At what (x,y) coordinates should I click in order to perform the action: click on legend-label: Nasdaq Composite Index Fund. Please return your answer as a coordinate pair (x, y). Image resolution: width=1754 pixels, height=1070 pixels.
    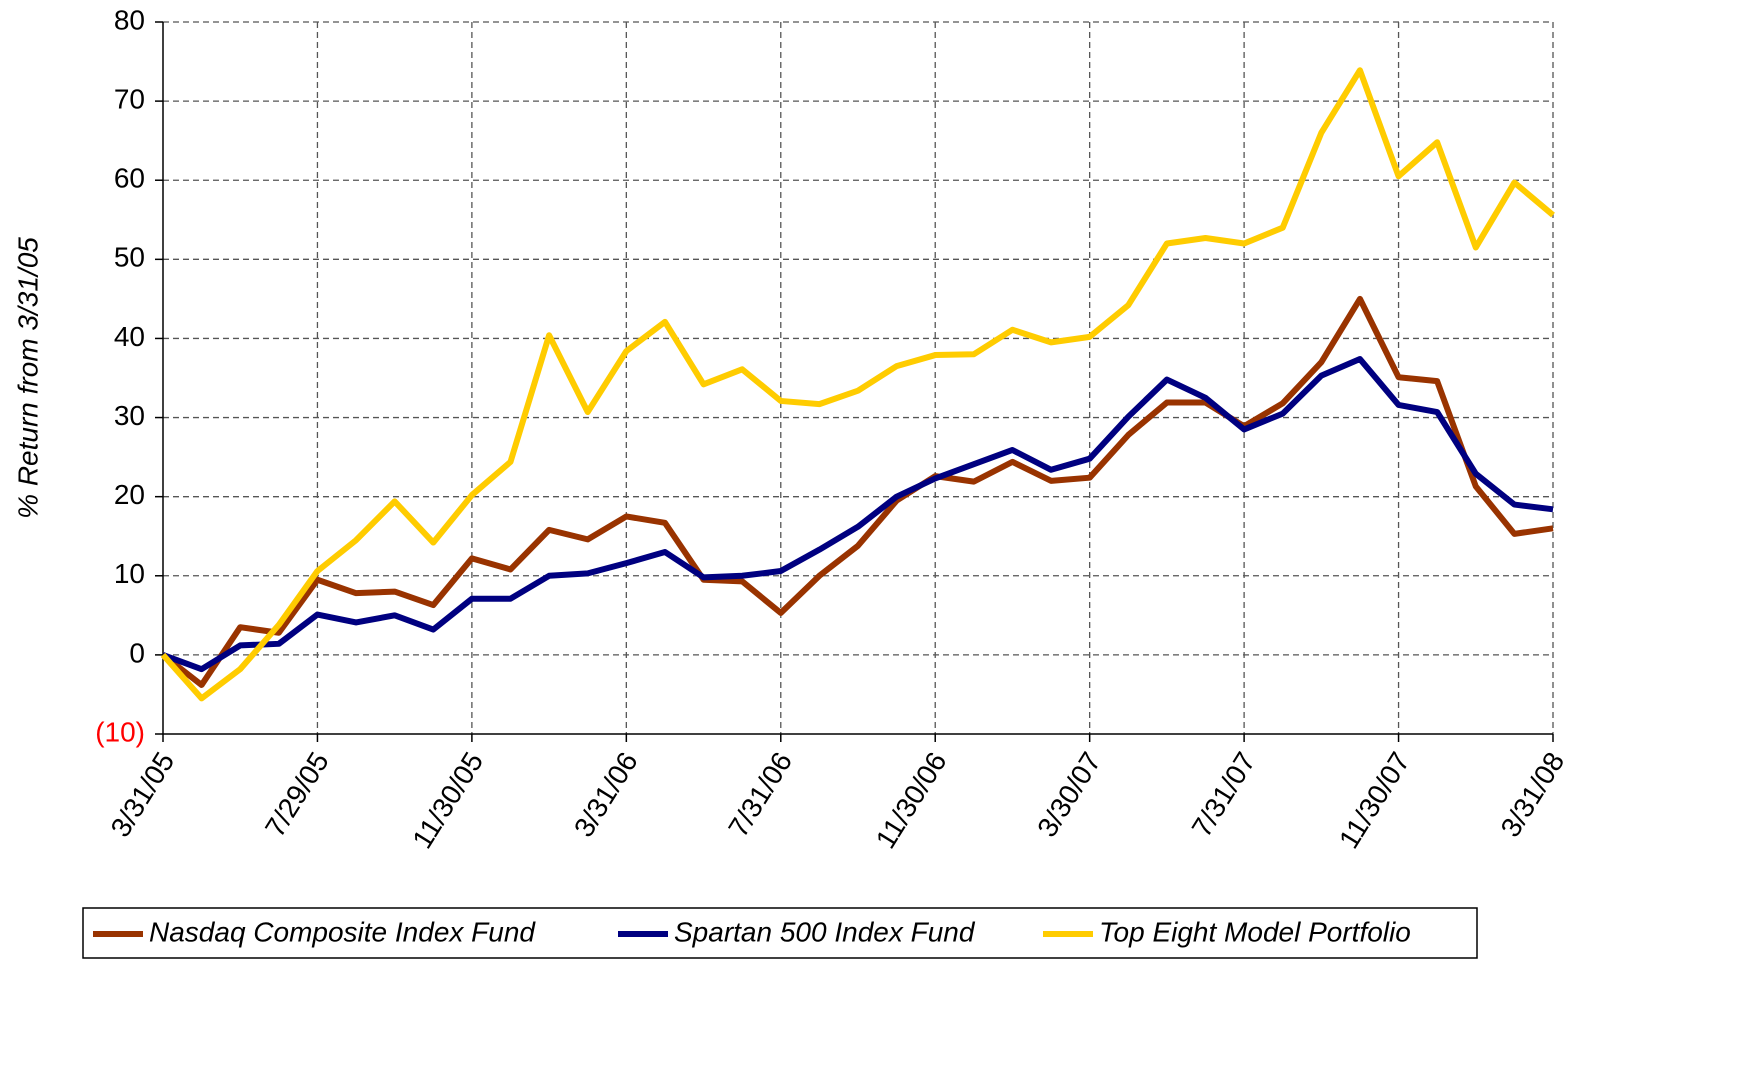
    Looking at the image, I should click on (342, 931).